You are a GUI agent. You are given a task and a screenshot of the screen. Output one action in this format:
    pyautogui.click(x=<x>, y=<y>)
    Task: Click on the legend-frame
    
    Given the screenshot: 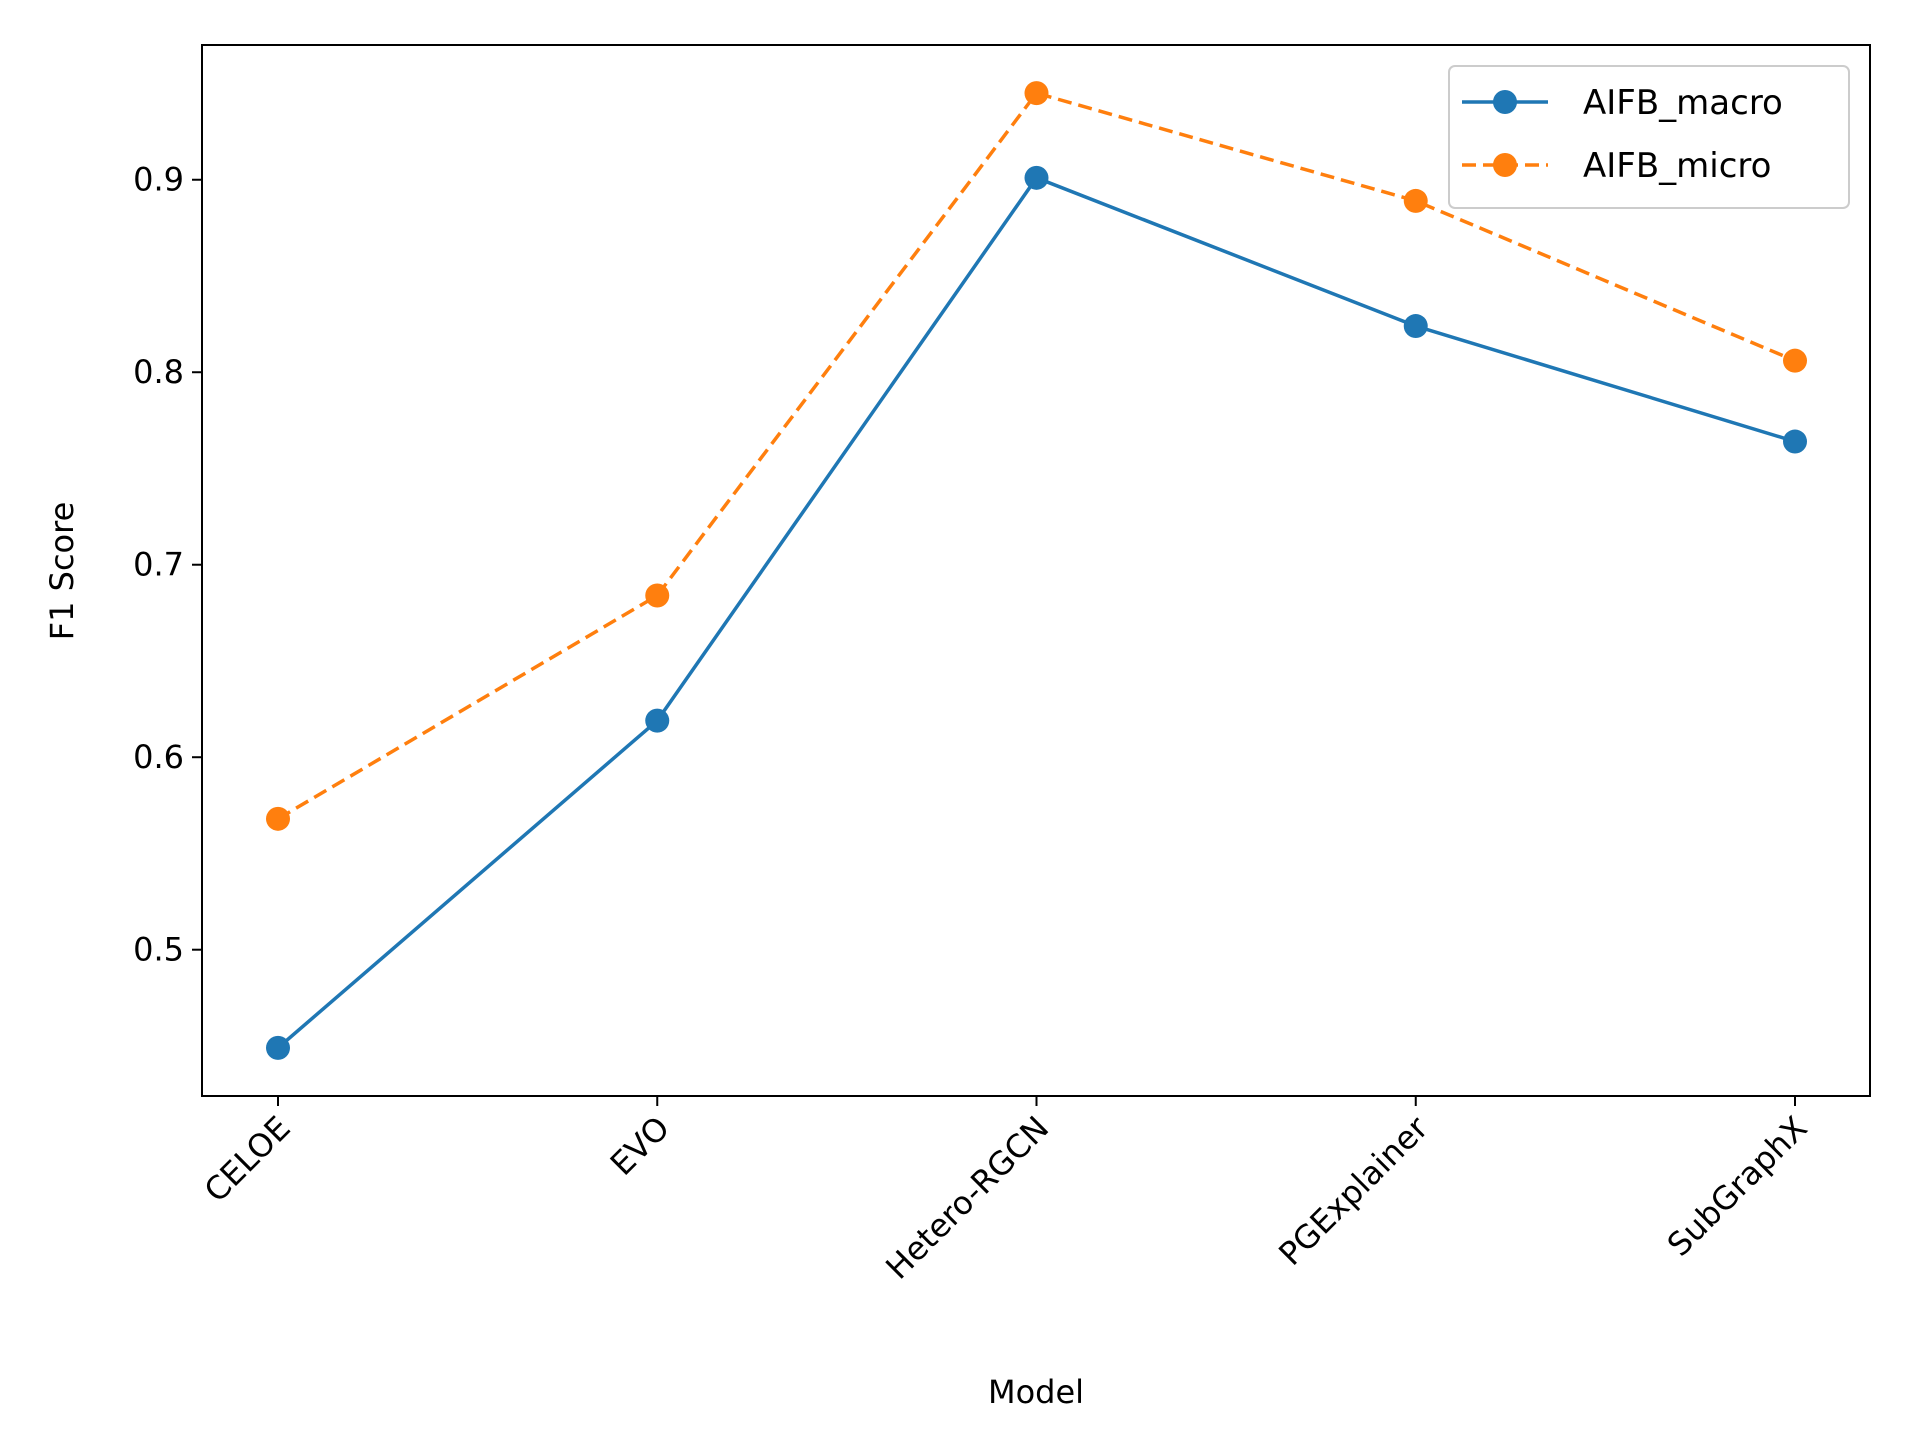 What is the action you would take?
    pyautogui.click(x=1649, y=137)
    